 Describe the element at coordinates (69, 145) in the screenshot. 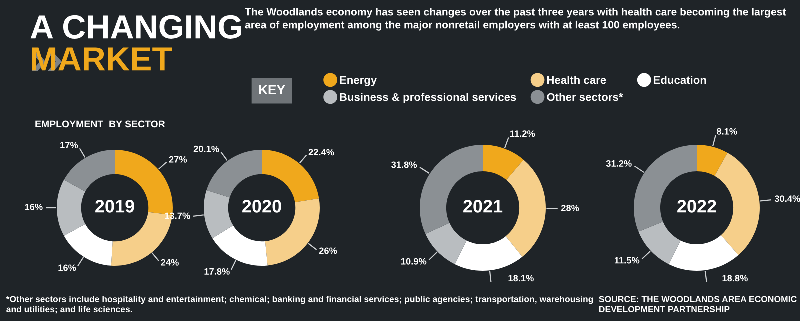

I see `data-label: 17%` at that location.